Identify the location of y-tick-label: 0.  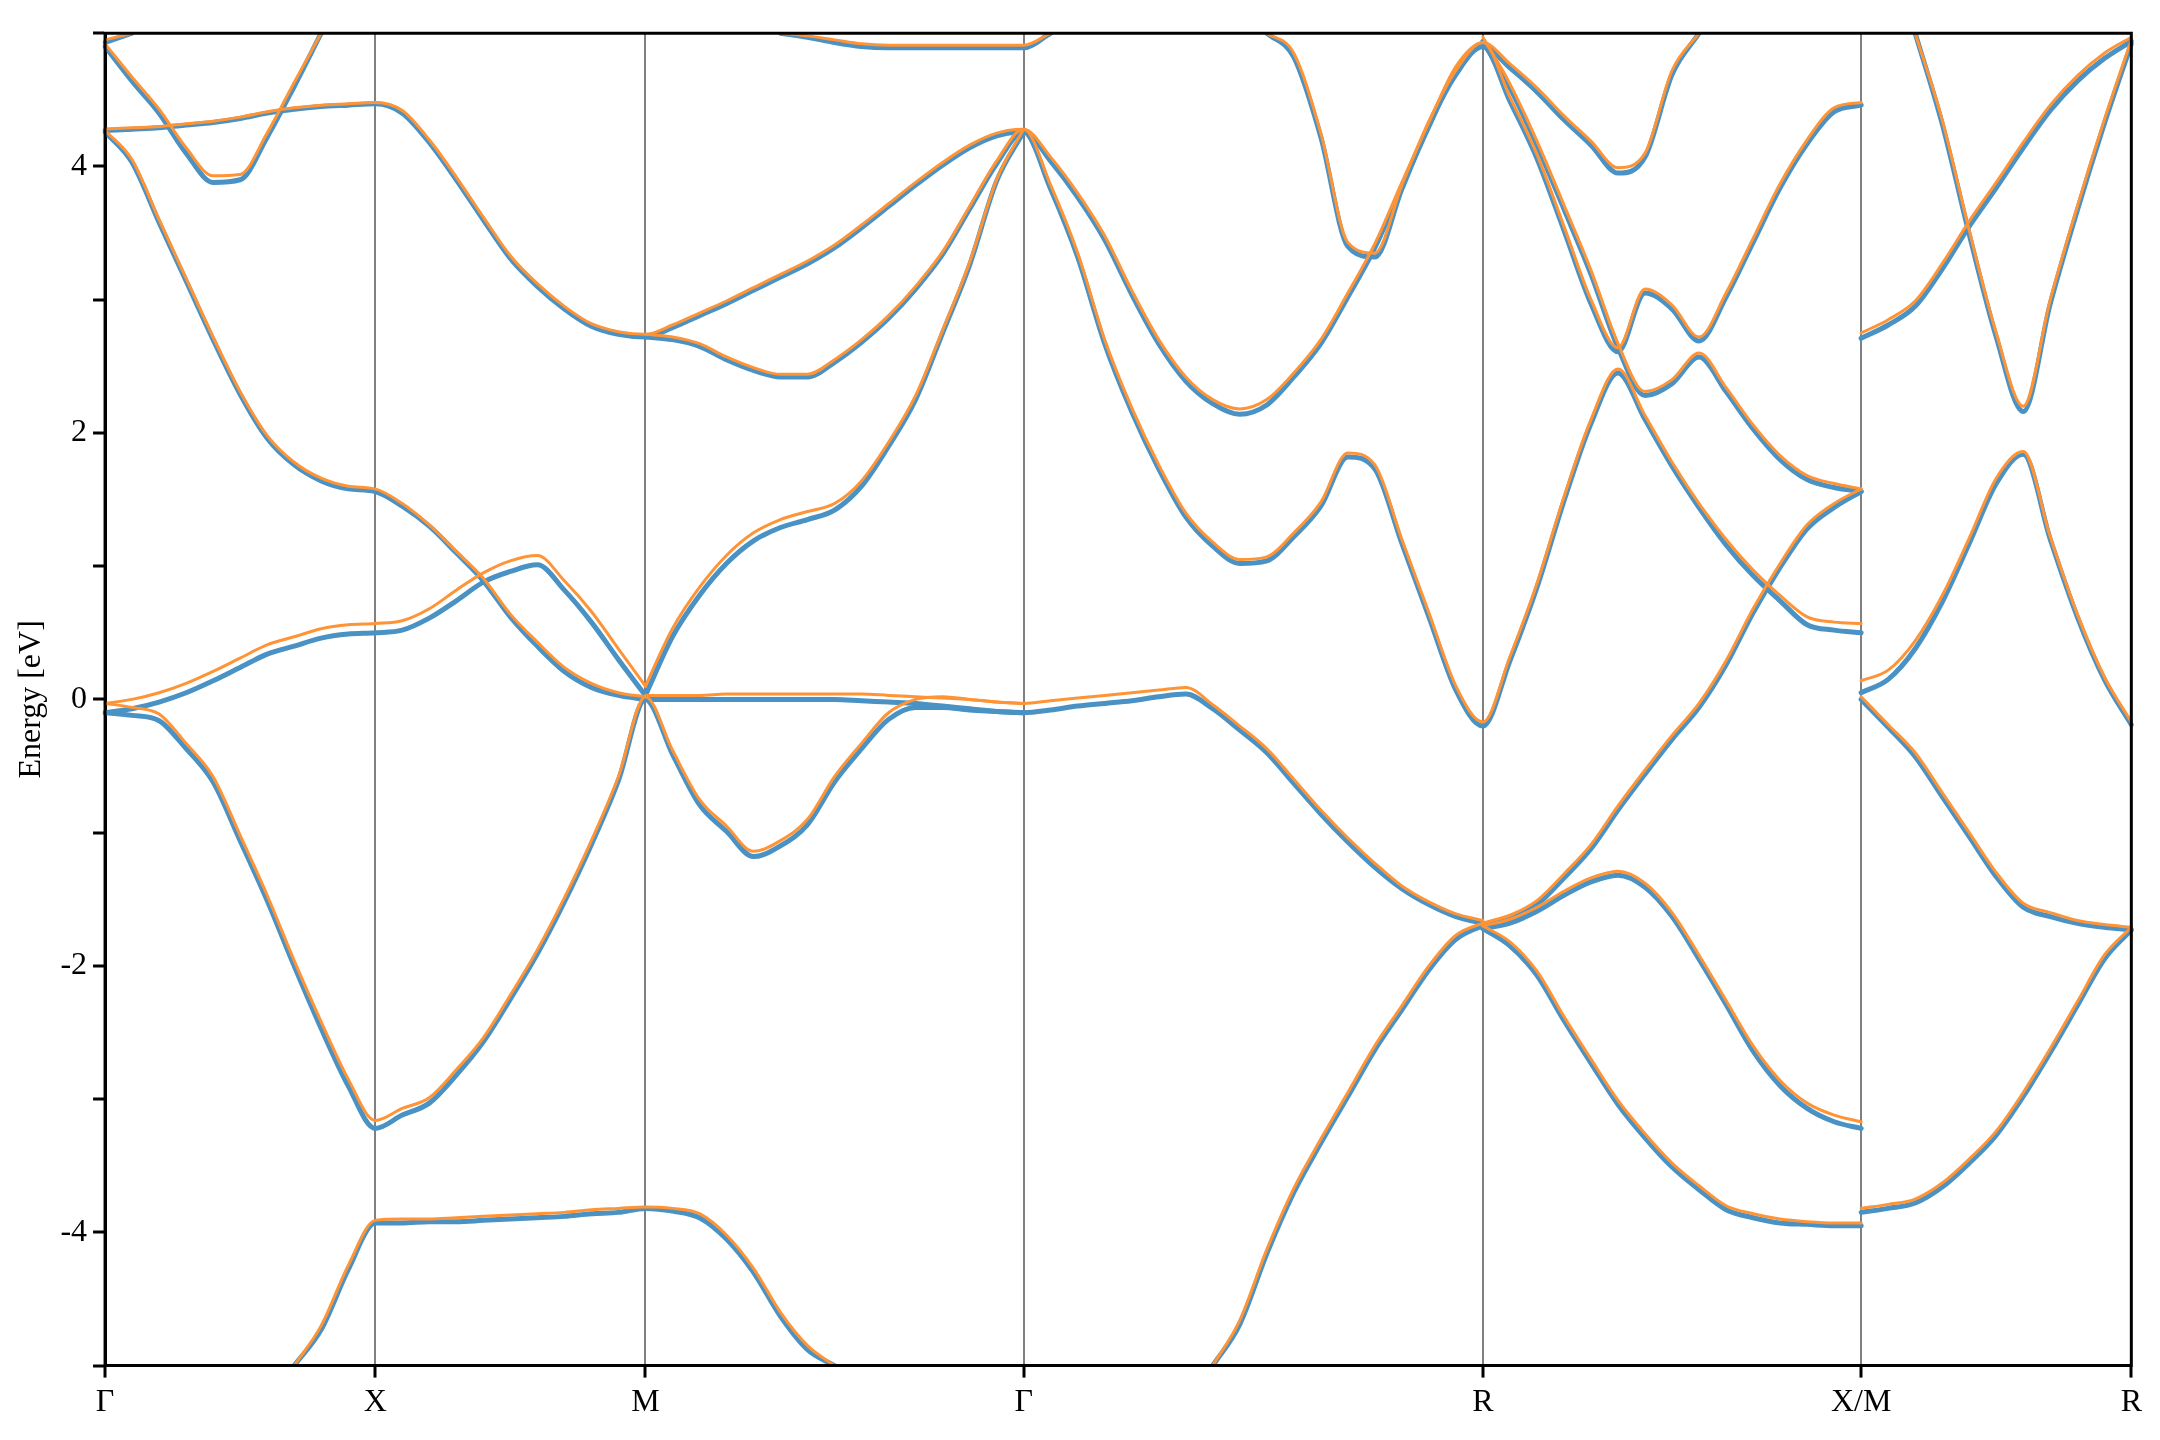
(79, 696).